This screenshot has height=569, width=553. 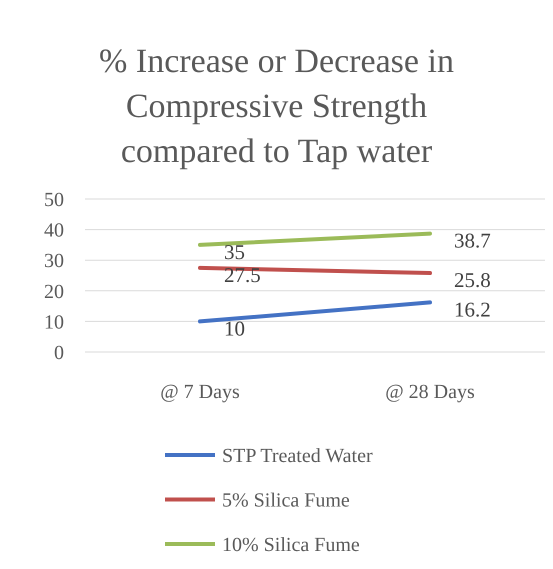 What do you see at coordinates (54, 261) in the screenshot?
I see `y-tick-label: 30` at bounding box center [54, 261].